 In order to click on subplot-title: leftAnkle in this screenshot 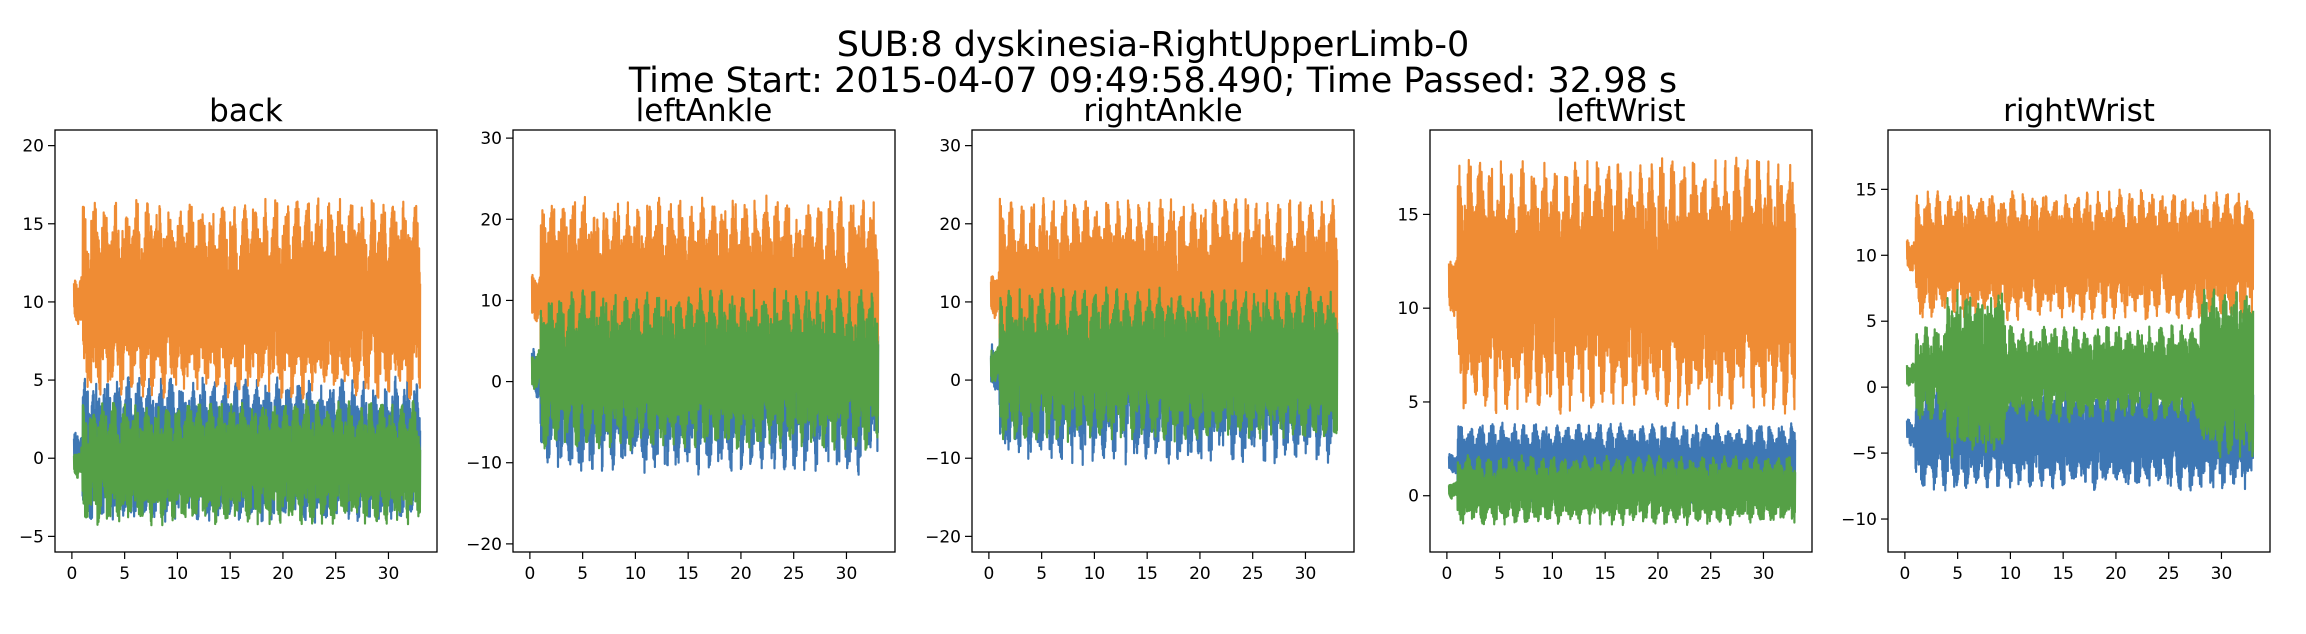, I will do `click(704, 111)`.